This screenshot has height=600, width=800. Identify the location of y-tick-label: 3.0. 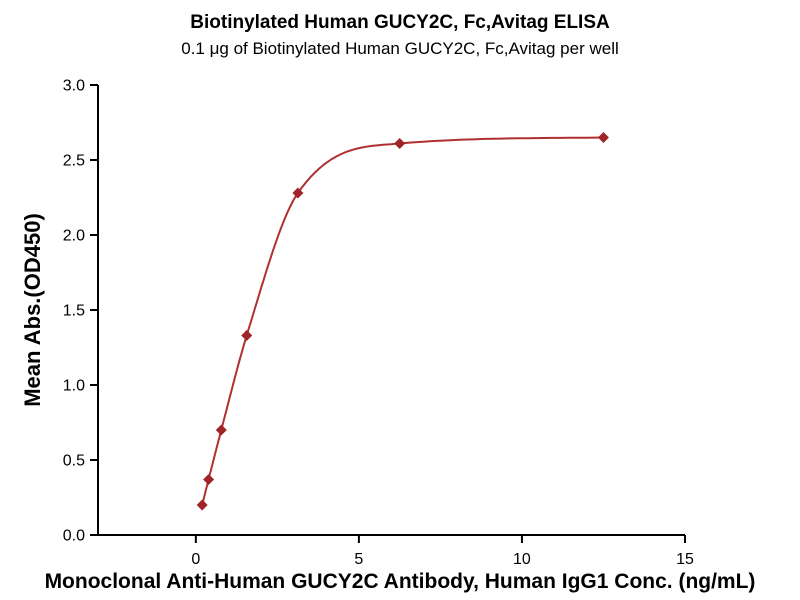
(74, 86).